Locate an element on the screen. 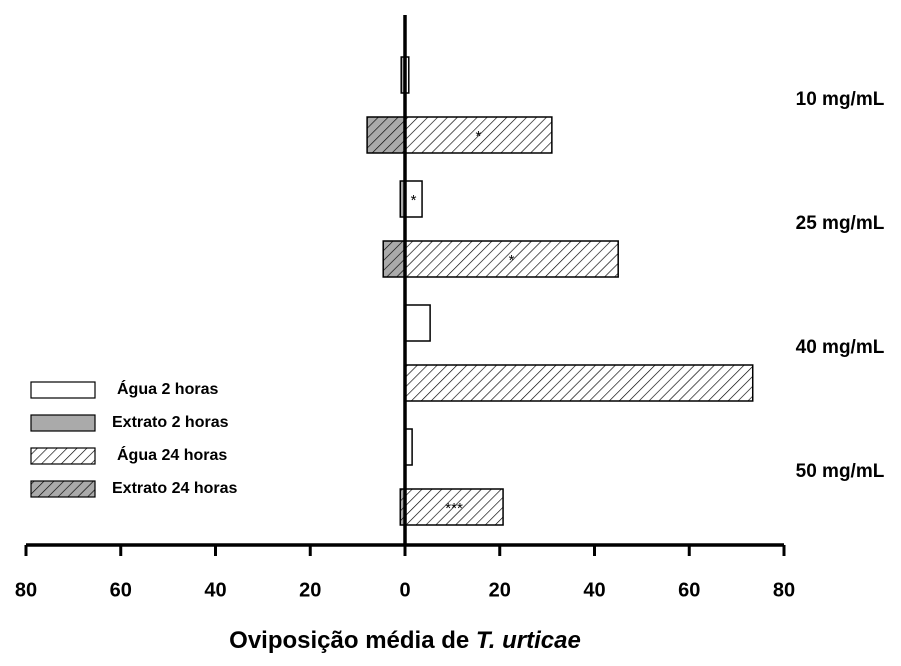  significance-label: *** is located at coordinates (454, 508).